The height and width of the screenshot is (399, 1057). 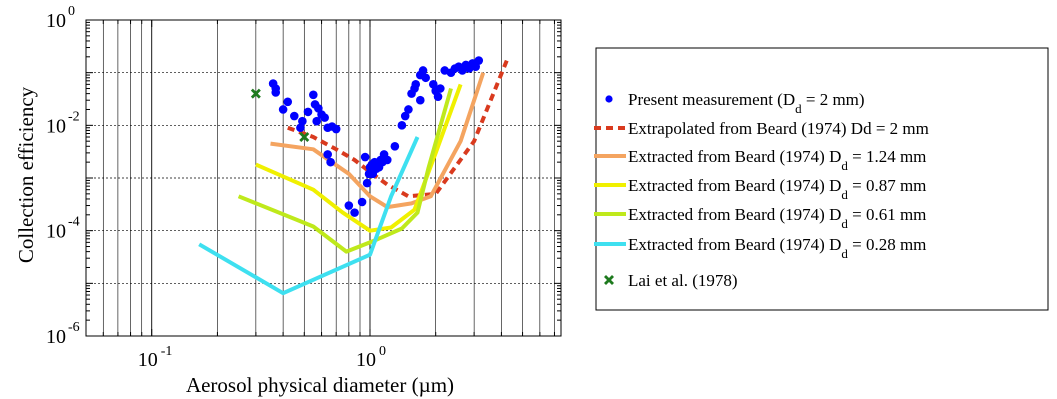 I want to click on y-tick-exponent: -6, so click(x=74, y=327).